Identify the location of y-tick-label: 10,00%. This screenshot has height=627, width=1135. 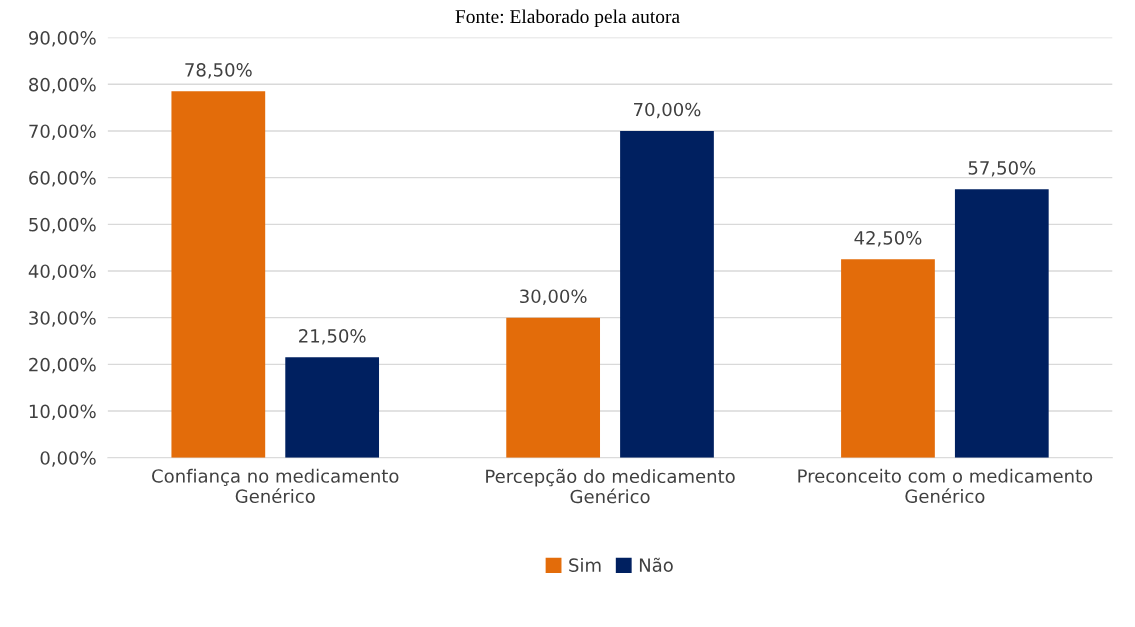
(62, 412).